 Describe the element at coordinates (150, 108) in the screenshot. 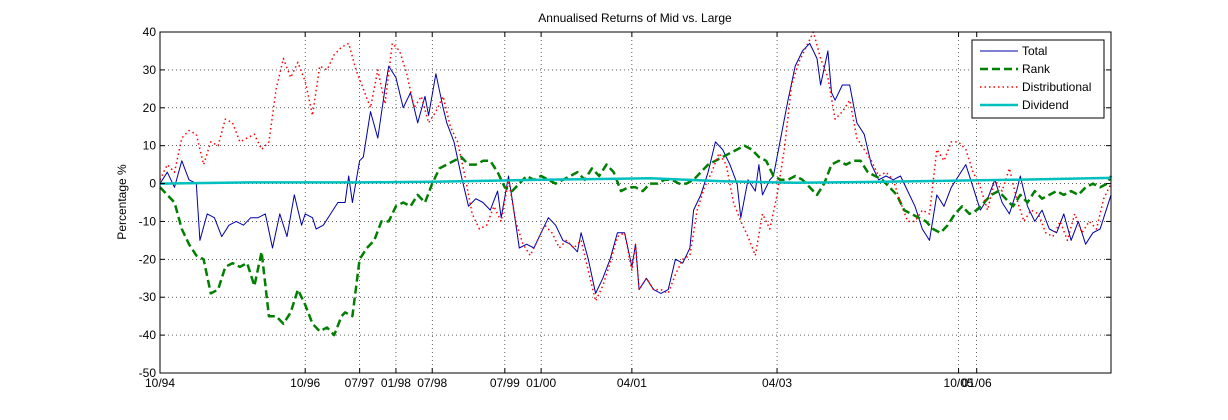

I see `y-tick-label: 20` at that location.